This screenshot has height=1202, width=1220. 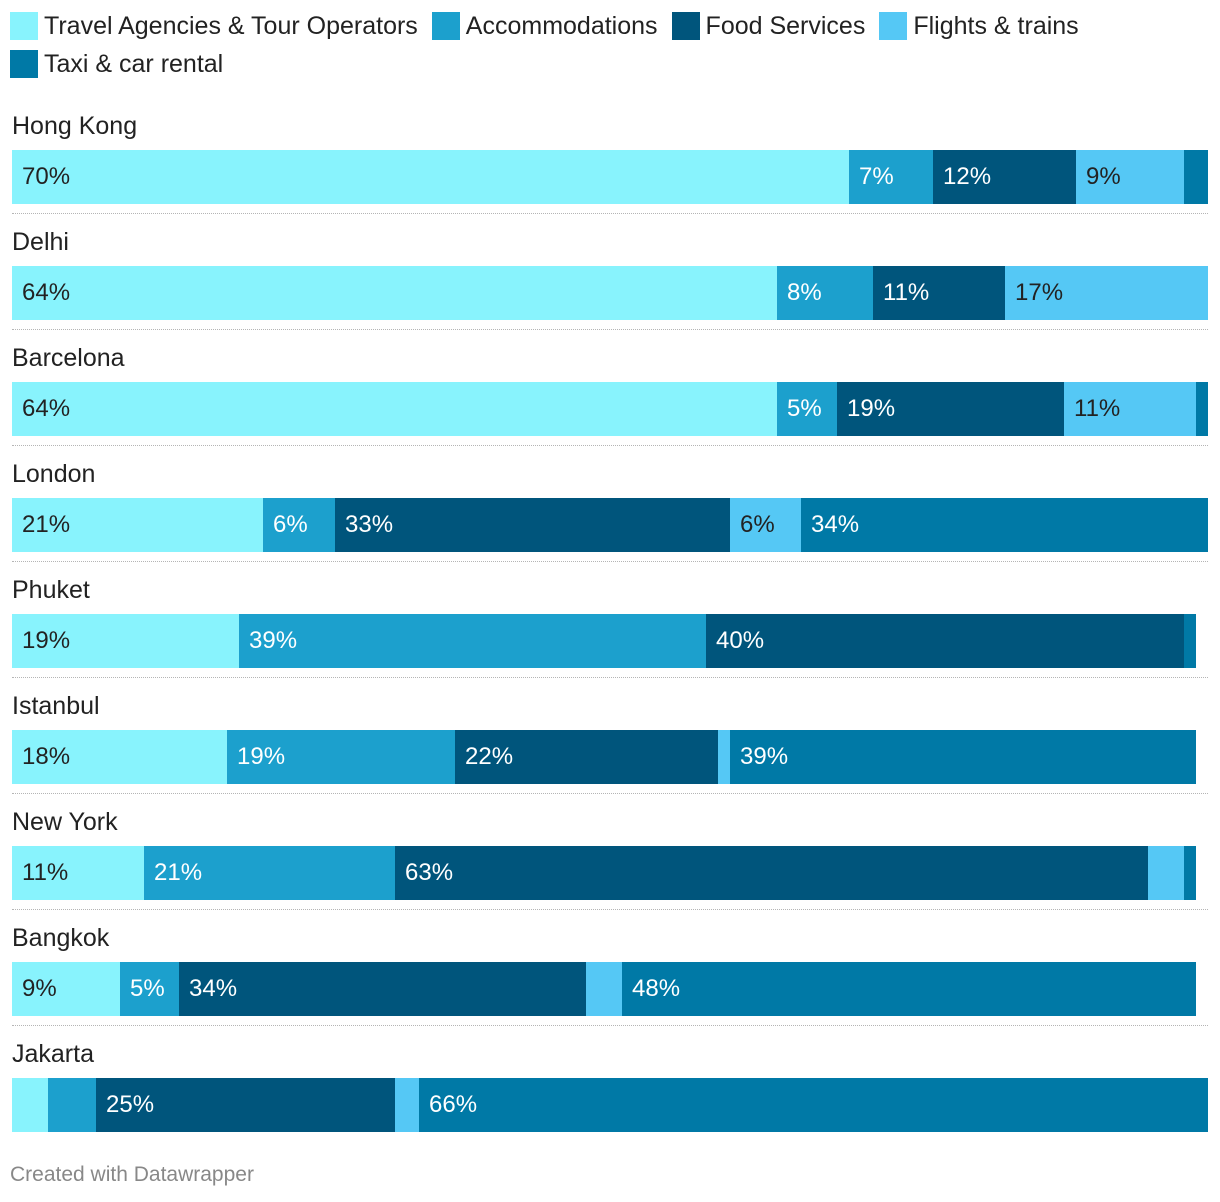 What do you see at coordinates (771, 873) in the screenshot?
I see `bar-segment-food-services: 63%` at bounding box center [771, 873].